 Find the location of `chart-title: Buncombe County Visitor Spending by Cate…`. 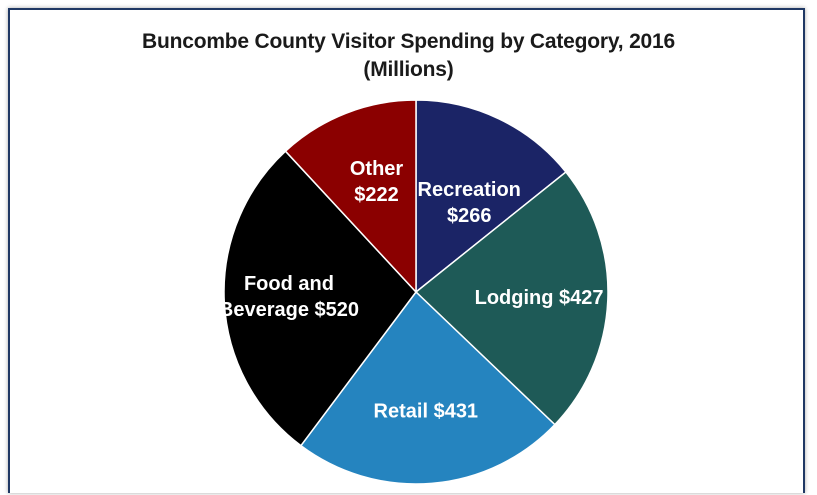

chart-title: Buncombe County Visitor Spending by Cate… is located at coordinates (408, 41).